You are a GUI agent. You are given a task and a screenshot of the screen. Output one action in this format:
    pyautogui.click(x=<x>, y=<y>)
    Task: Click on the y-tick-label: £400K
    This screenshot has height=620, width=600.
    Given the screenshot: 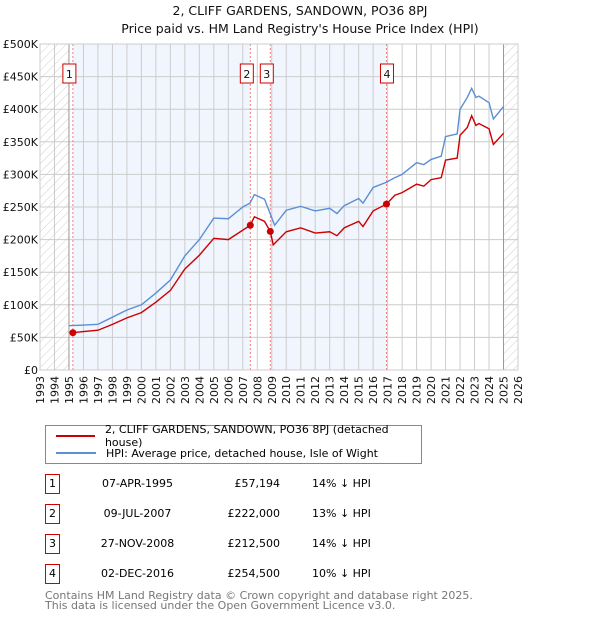 What is the action you would take?
    pyautogui.click(x=21, y=109)
    